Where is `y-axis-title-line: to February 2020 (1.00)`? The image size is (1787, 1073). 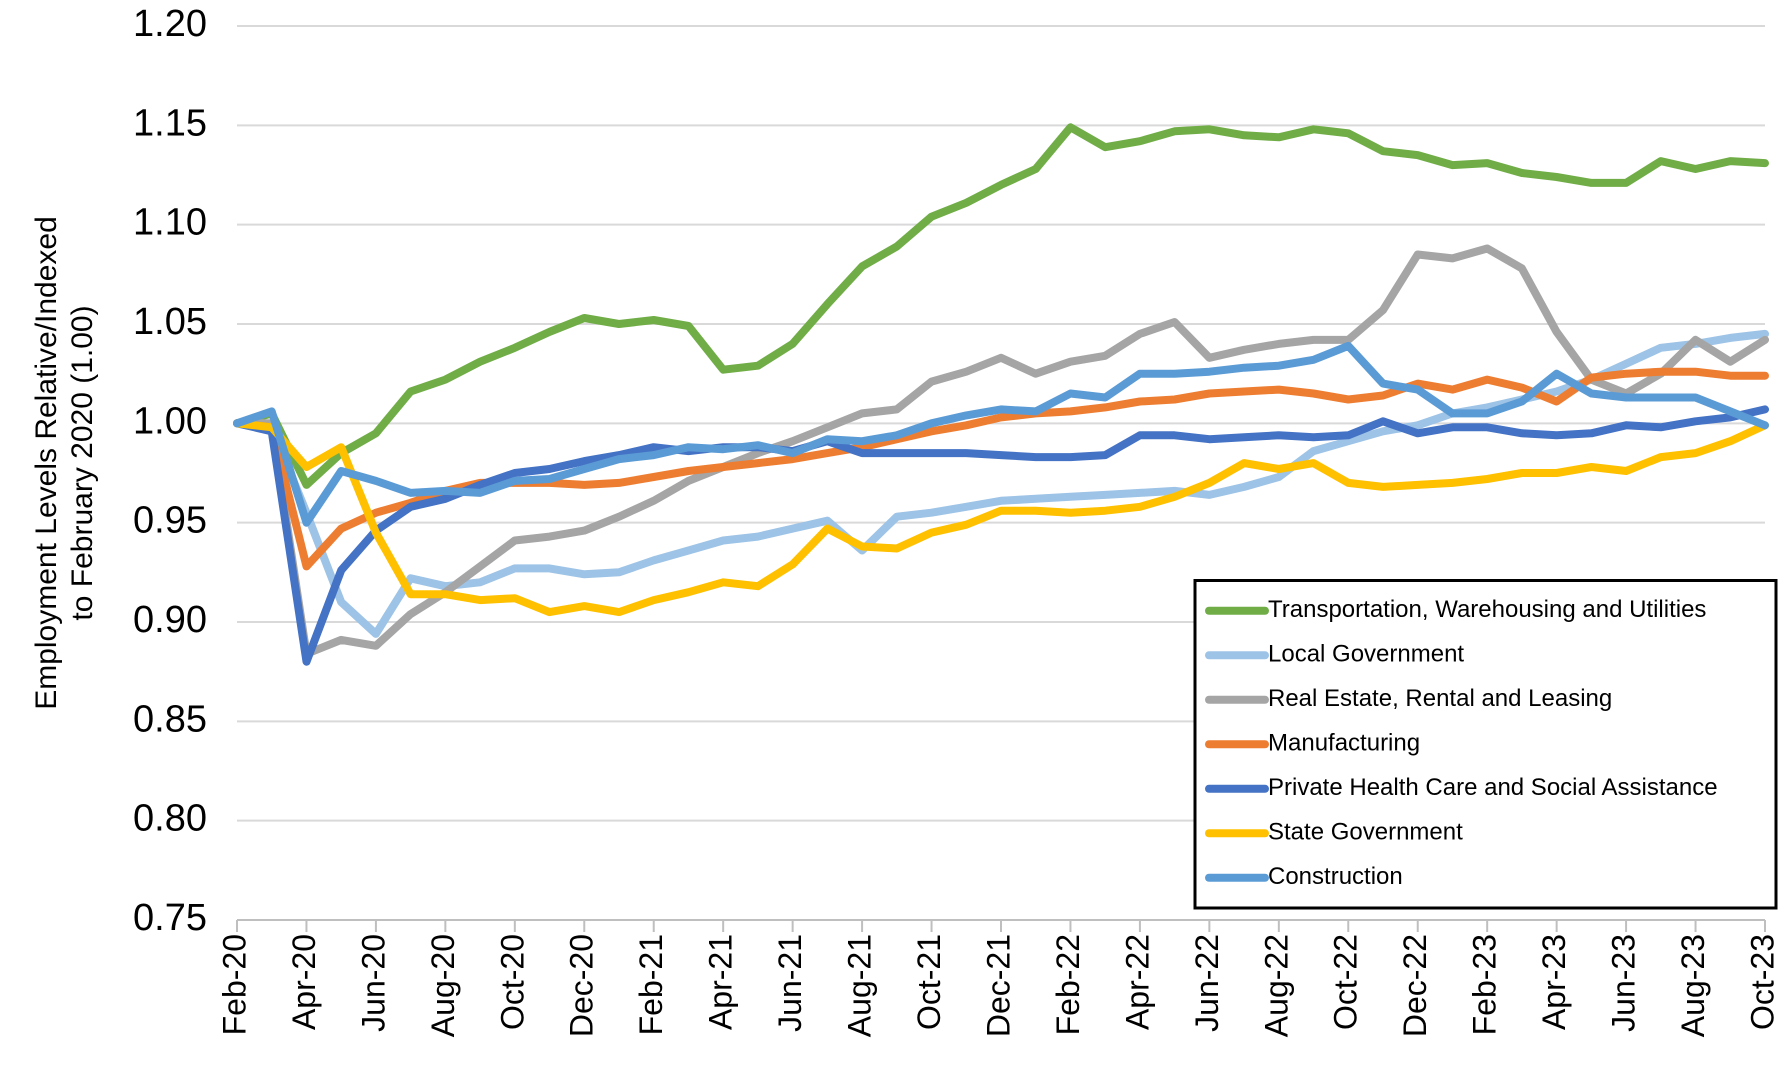
y-axis-title-line: to February 2020 (1.00) is located at coordinates (82, 462).